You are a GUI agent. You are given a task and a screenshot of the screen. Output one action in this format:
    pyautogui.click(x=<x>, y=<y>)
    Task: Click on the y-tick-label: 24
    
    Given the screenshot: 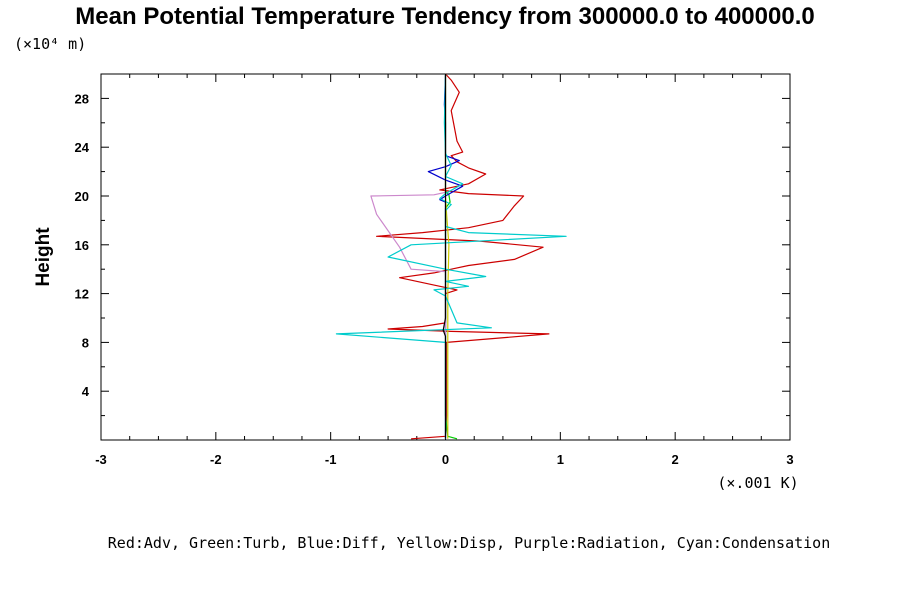 What is the action you would take?
    pyautogui.click(x=82, y=147)
    